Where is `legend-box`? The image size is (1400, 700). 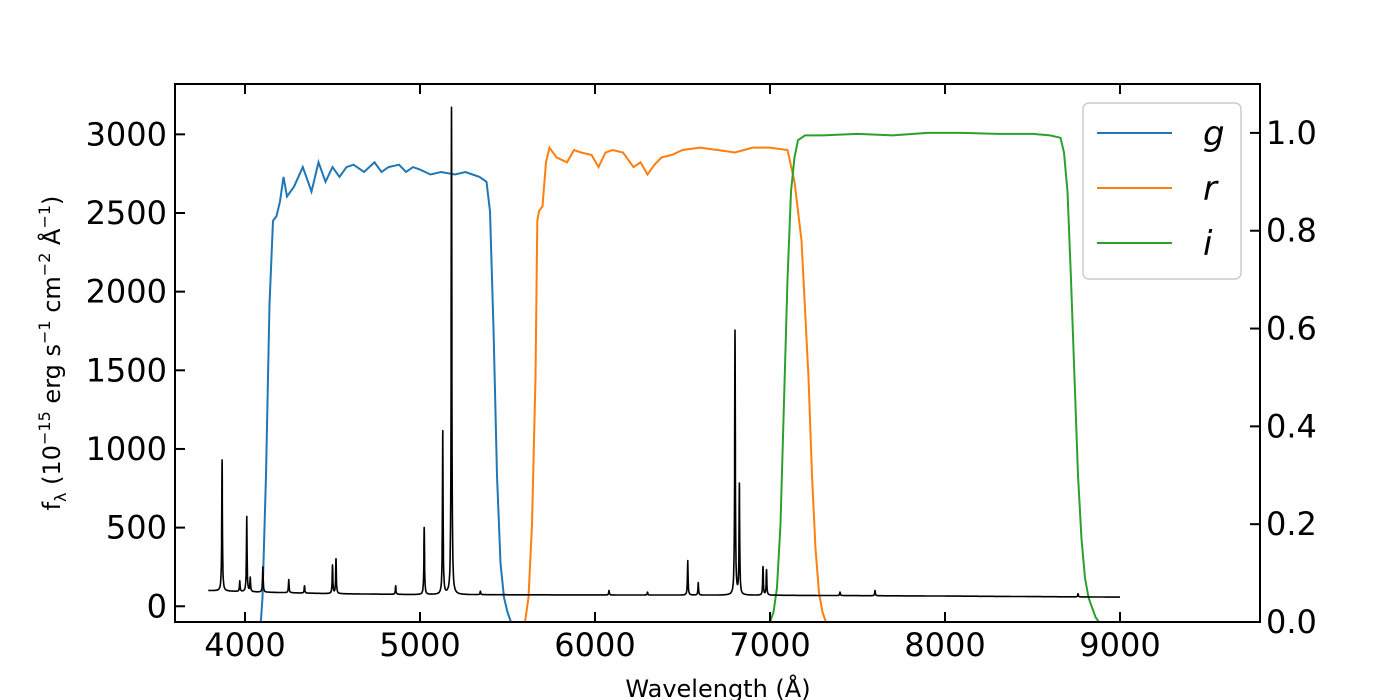 legend-box is located at coordinates (1162, 191).